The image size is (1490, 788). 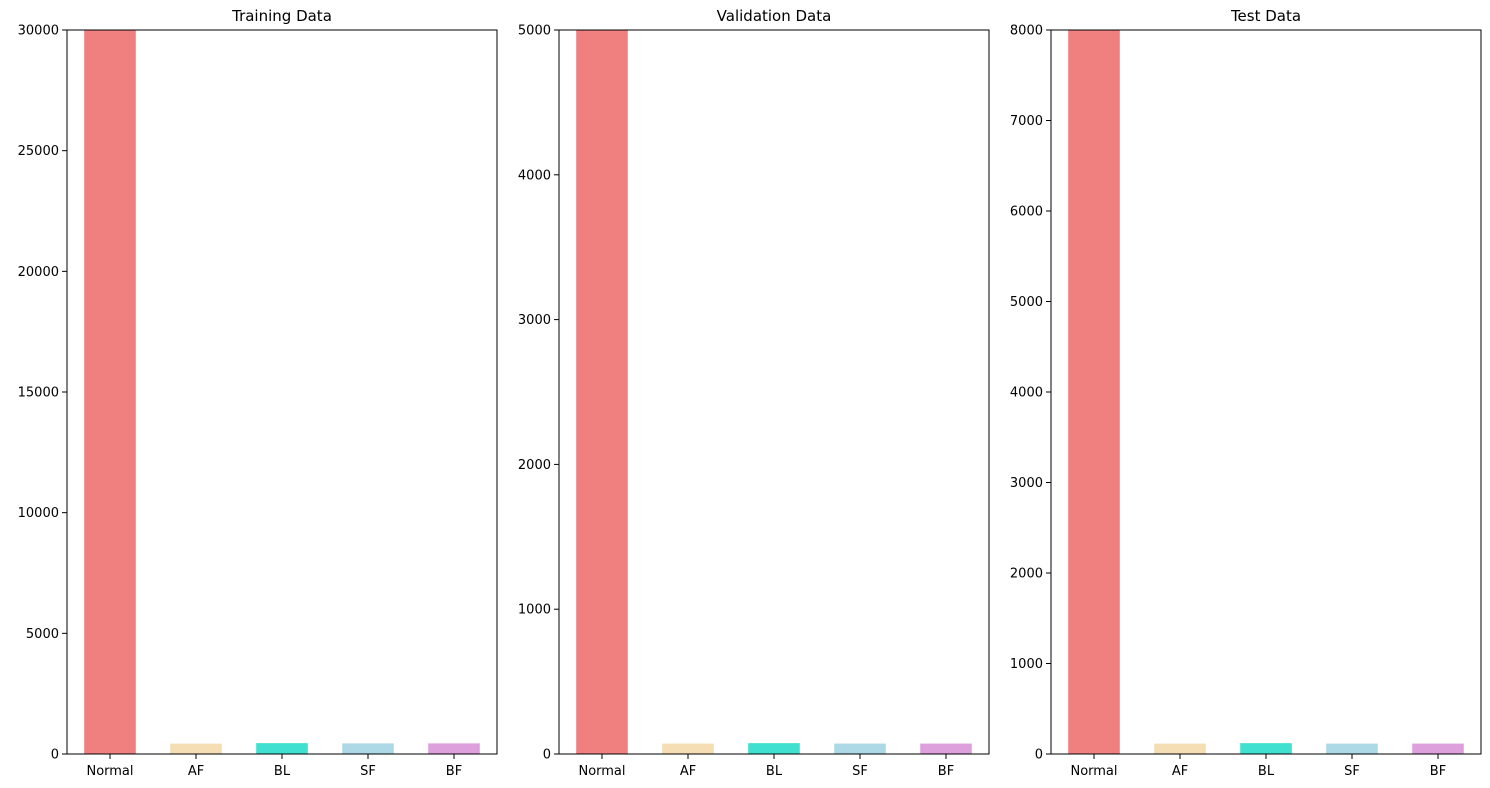 I want to click on y-tick-label: 30000, so click(x=38, y=31).